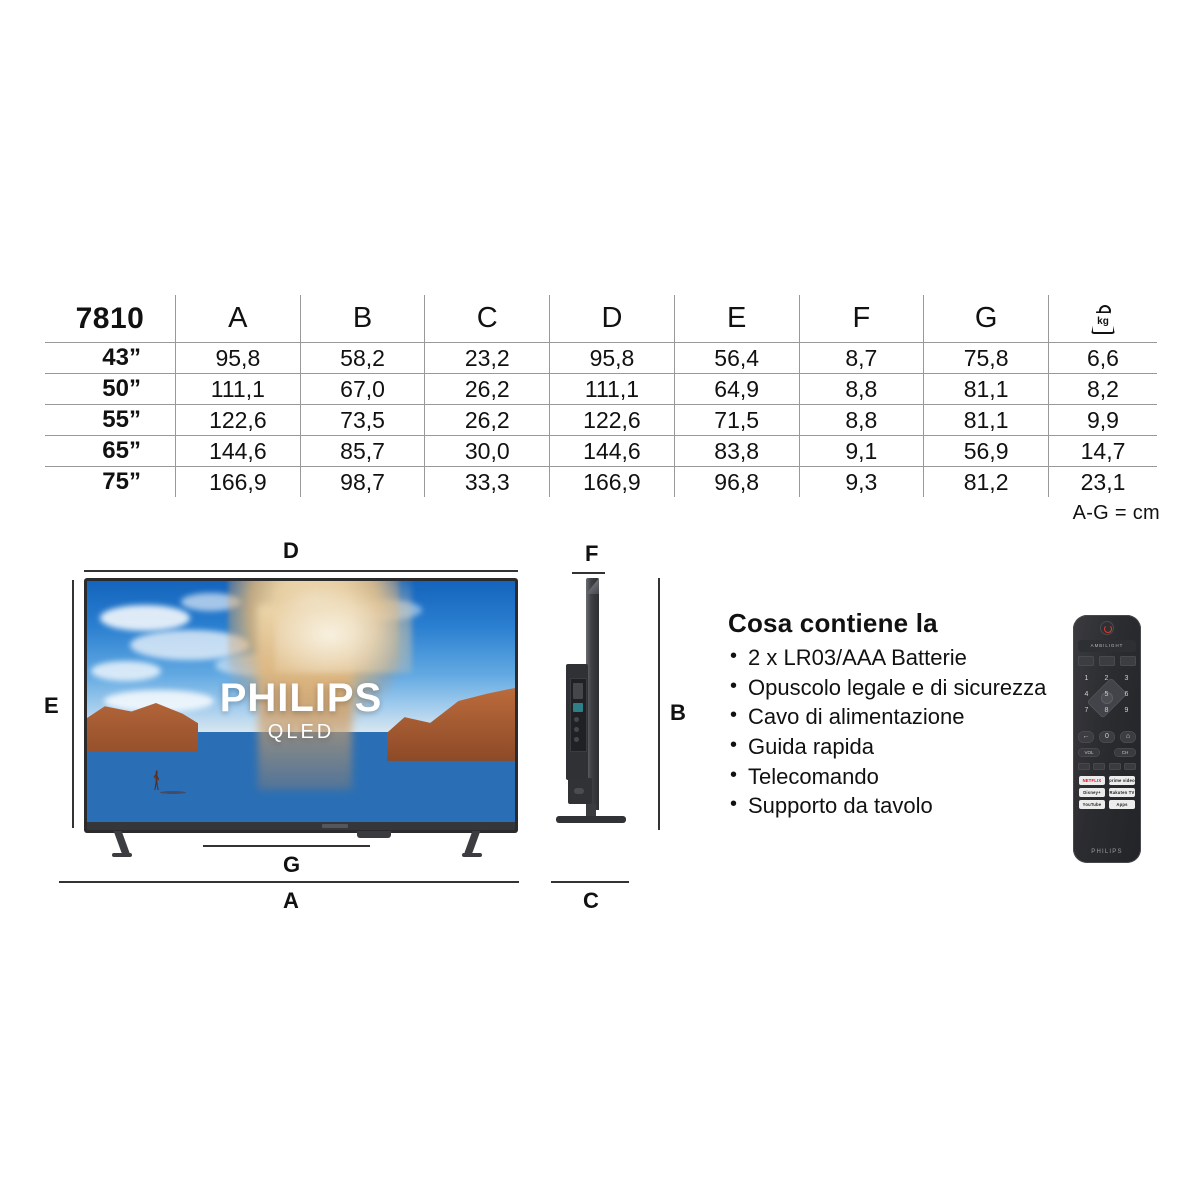 This screenshot has height=1200, width=1200. Describe the element at coordinates (986, 319) in the screenshot. I see `col-header-g: G` at that location.